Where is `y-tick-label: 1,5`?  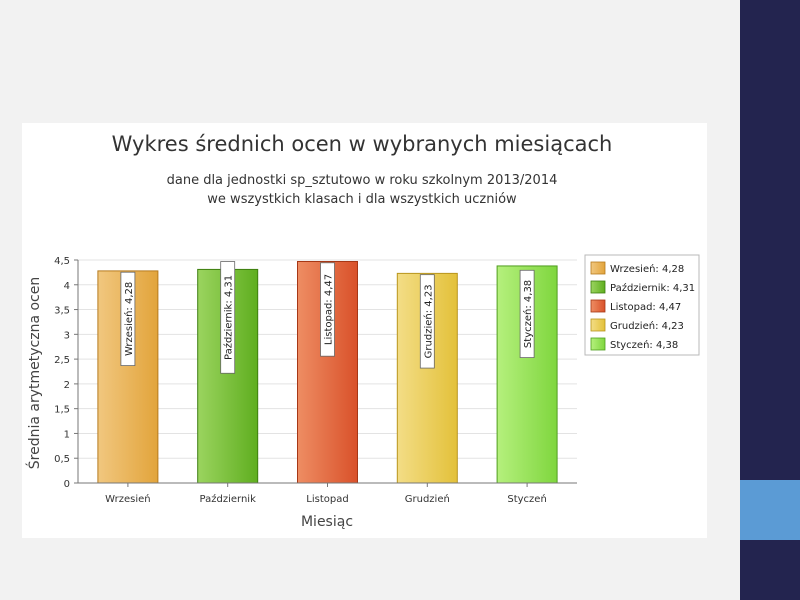
y-tick-label: 1,5 is located at coordinates (62, 410).